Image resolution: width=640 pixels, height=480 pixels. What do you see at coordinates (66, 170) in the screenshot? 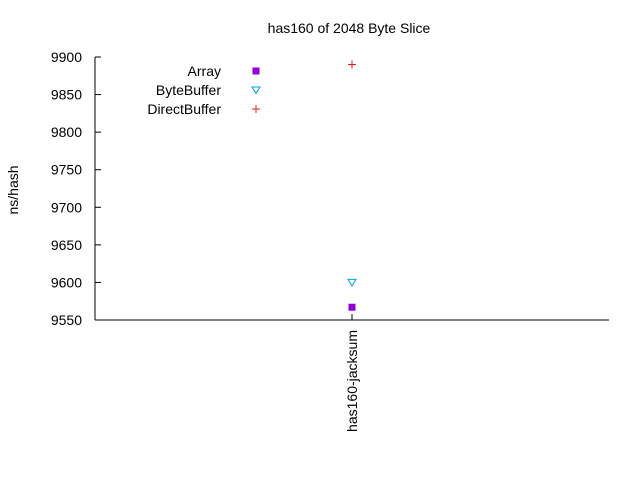
I see `y-tick-label: 9750` at bounding box center [66, 170].